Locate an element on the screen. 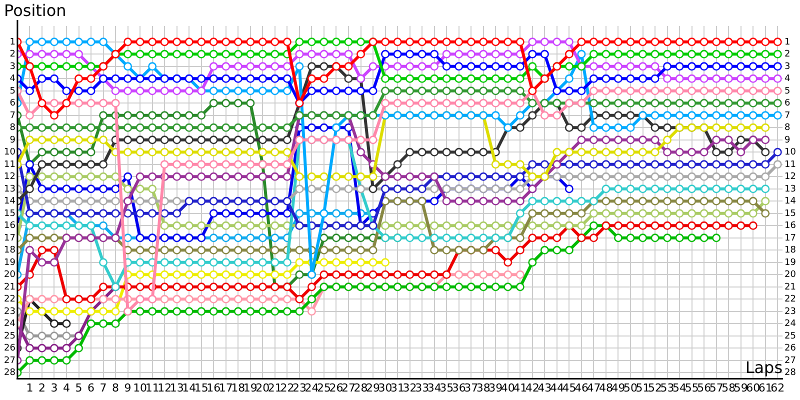 This screenshot has width=800, height=400. x-tick-label: 15 is located at coordinates (201, 387).